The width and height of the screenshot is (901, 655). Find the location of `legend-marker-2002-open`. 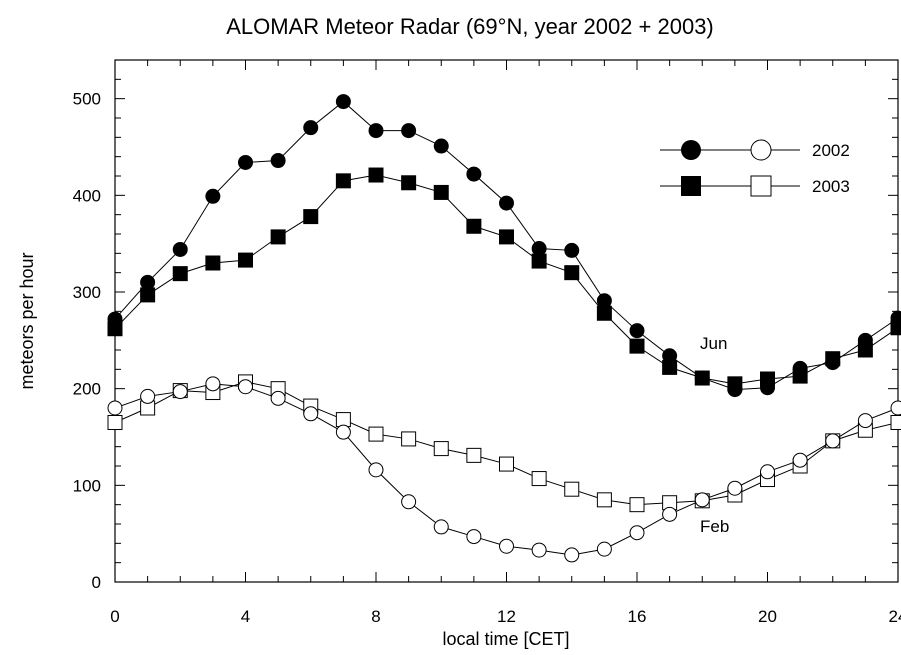

legend-marker-2002-open is located at coordinates (761, 150).